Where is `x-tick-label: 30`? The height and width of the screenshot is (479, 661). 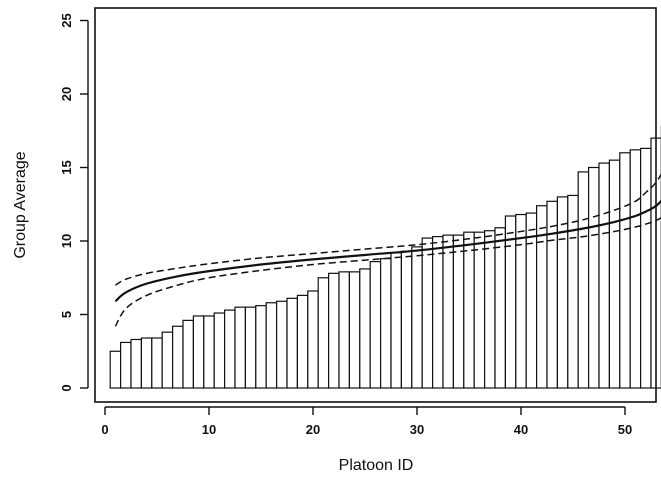
x-tick-label: 30 is located at coordinates (417, 429).